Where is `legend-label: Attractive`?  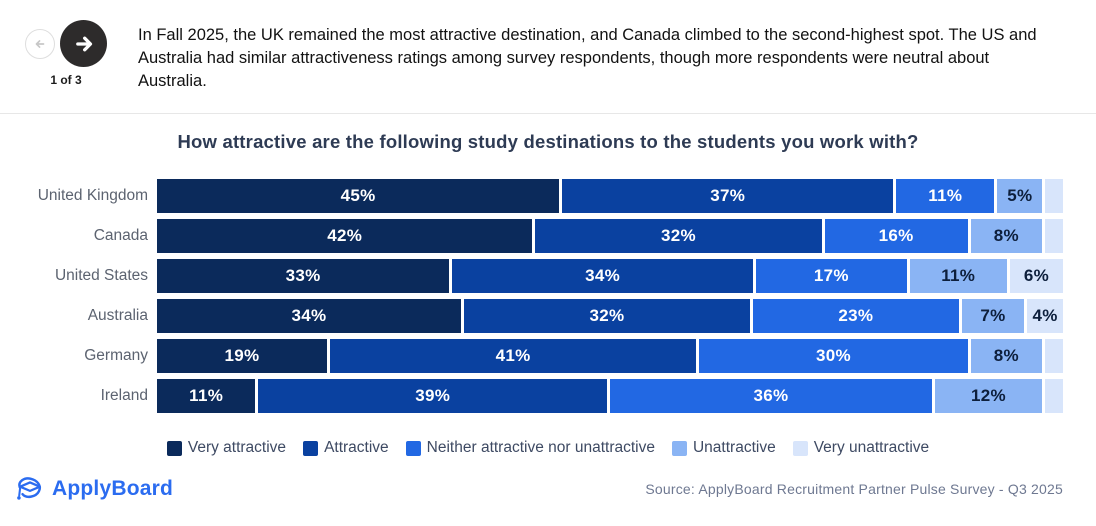
legend-label: Attractive is located at coordinates (356, 447).